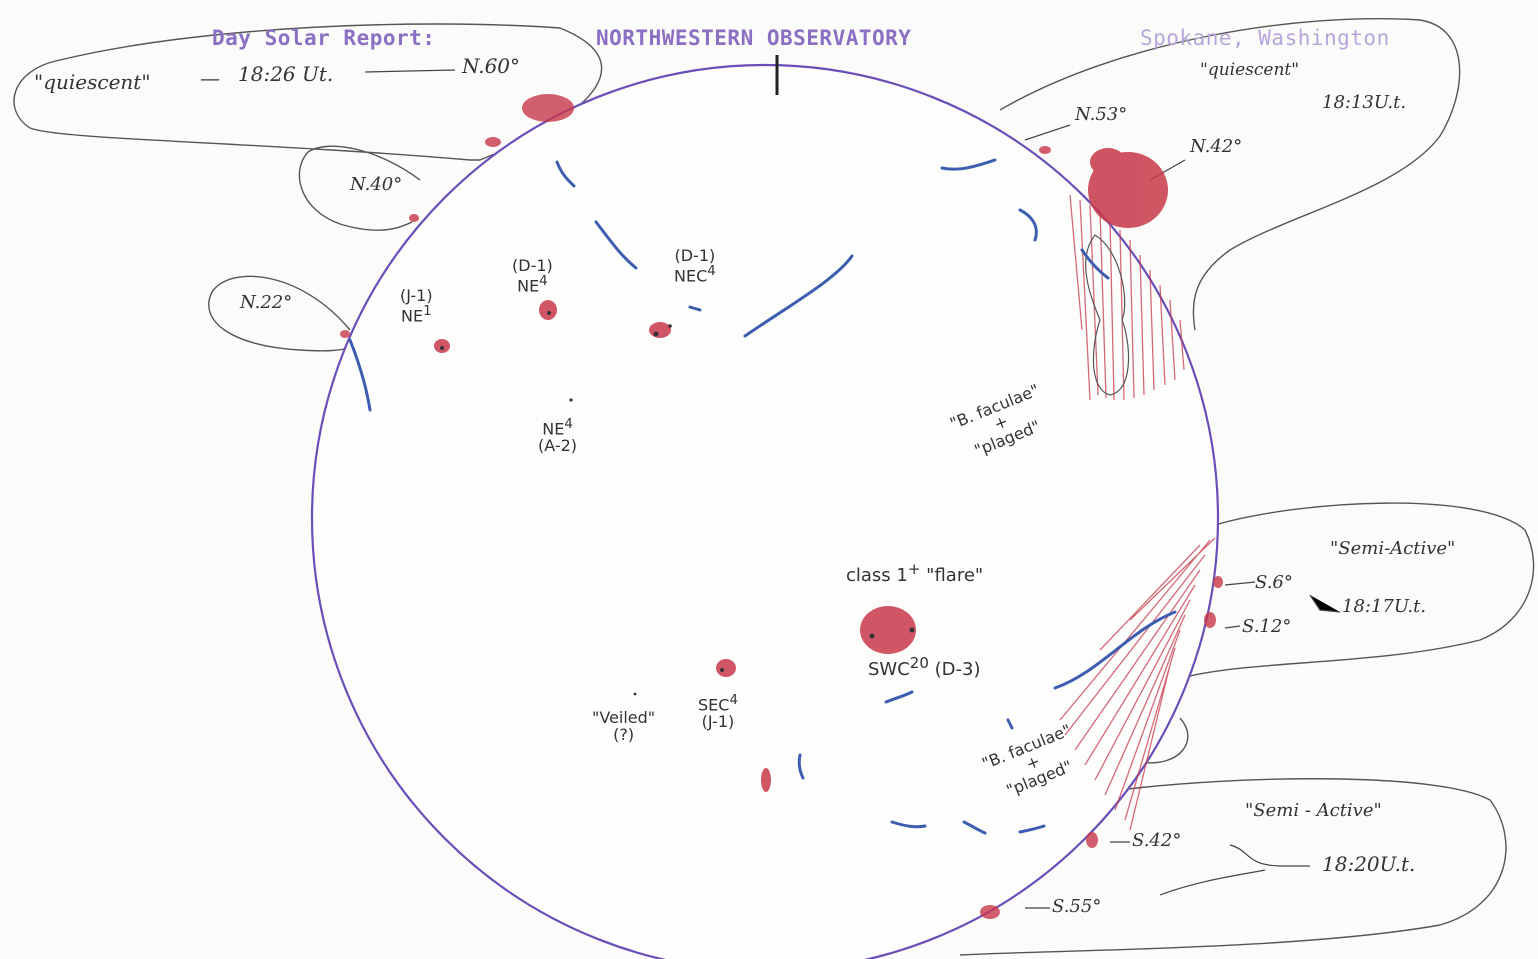 The width and height of the screenshot is (1538, 959). What do you see at coordinates (532, 276) in the screenshot?
I see `group-label-d1-a: (D-1) NE4` at bounding box center [532, 276].